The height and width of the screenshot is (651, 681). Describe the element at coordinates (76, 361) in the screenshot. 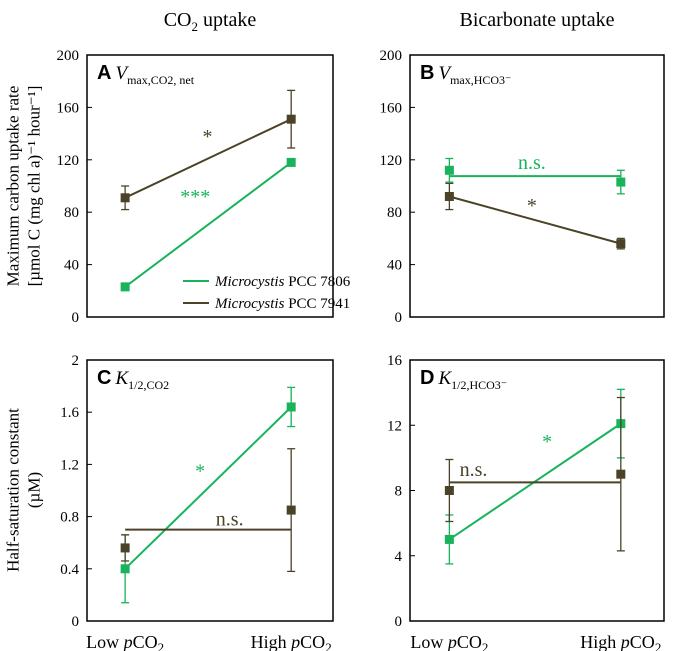

I see `y-tick-label: 2` at that location.